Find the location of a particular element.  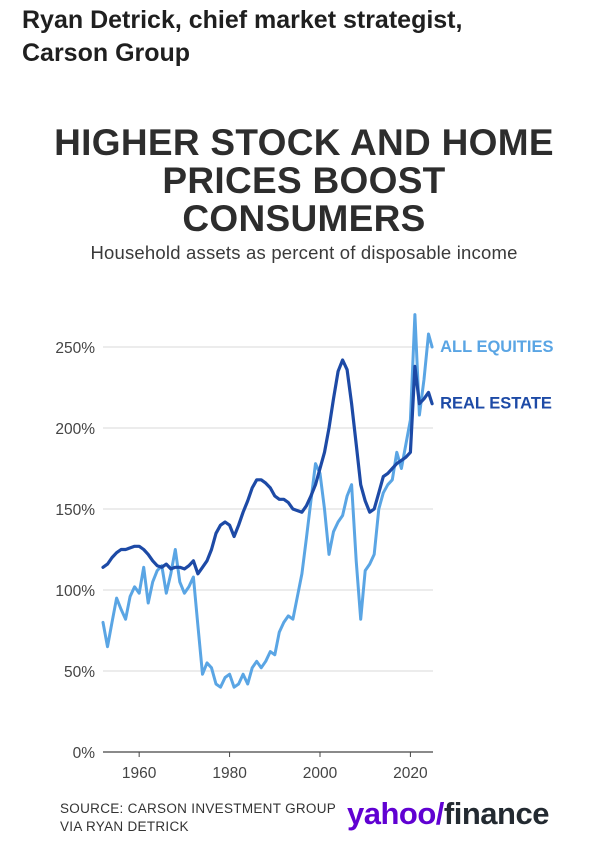

x-tick-label: 1980 is located at coordinates (229, 773).